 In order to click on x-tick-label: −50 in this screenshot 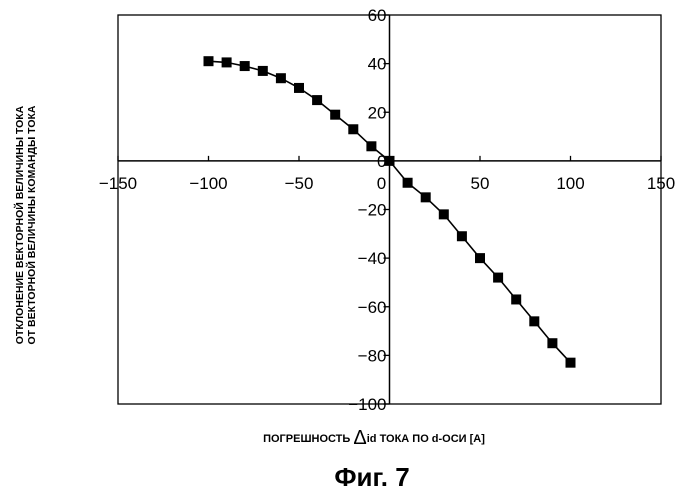, I will do `click(299, 183)`.